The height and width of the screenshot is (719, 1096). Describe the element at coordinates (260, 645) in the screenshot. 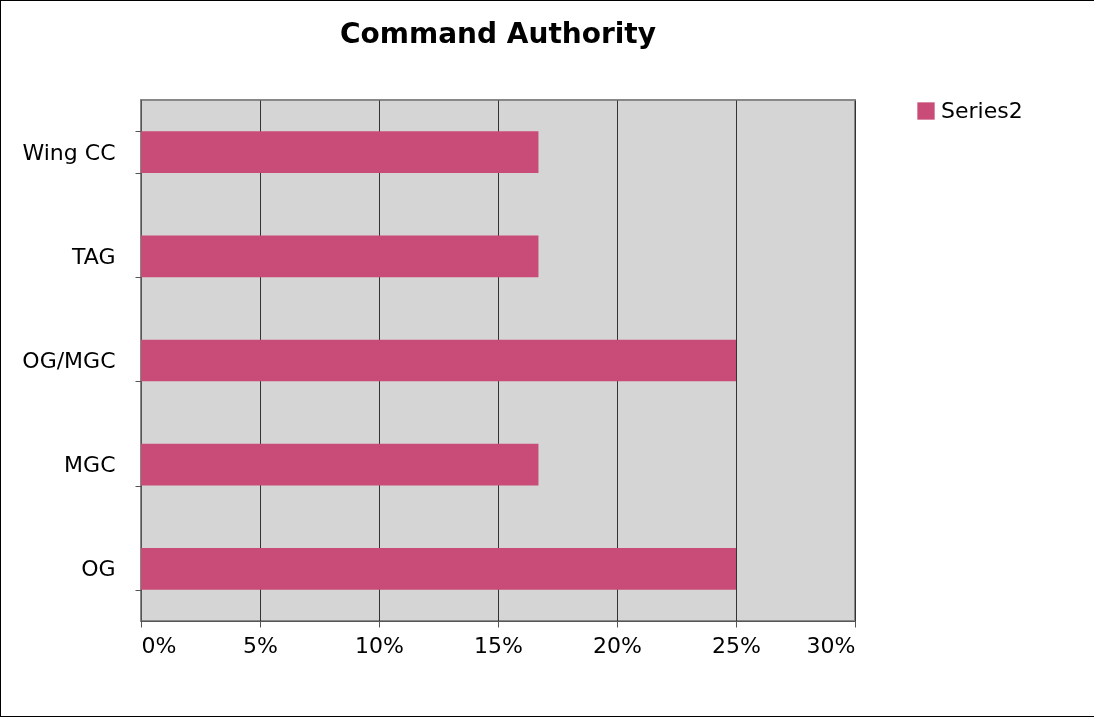

I see `x-tick-label: 5%` at that location.